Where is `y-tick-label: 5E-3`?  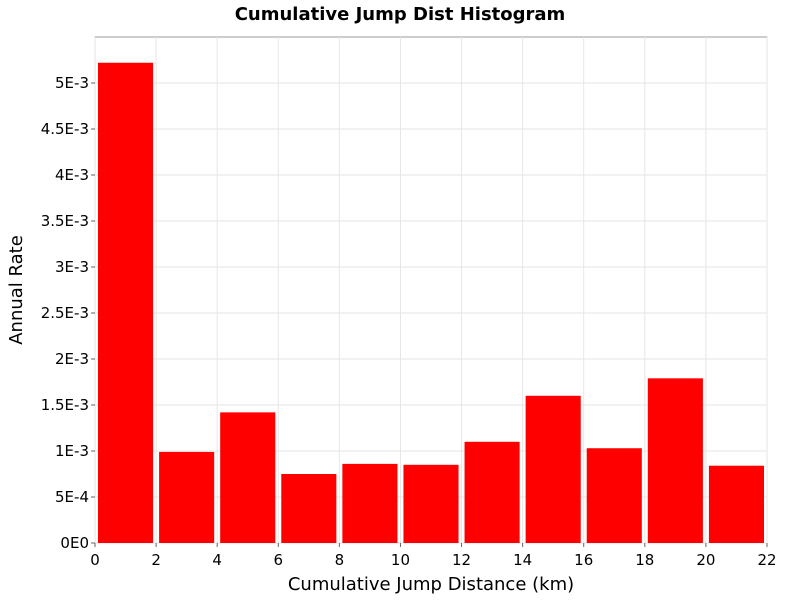 y-tick-label: 5E-3 is located at coordinates (72, 83).